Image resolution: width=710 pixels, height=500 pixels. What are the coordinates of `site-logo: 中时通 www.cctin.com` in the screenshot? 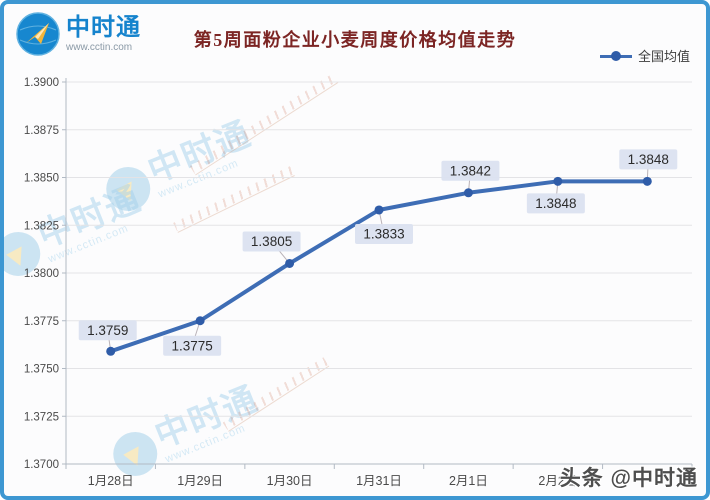 It's located at (78, 34).